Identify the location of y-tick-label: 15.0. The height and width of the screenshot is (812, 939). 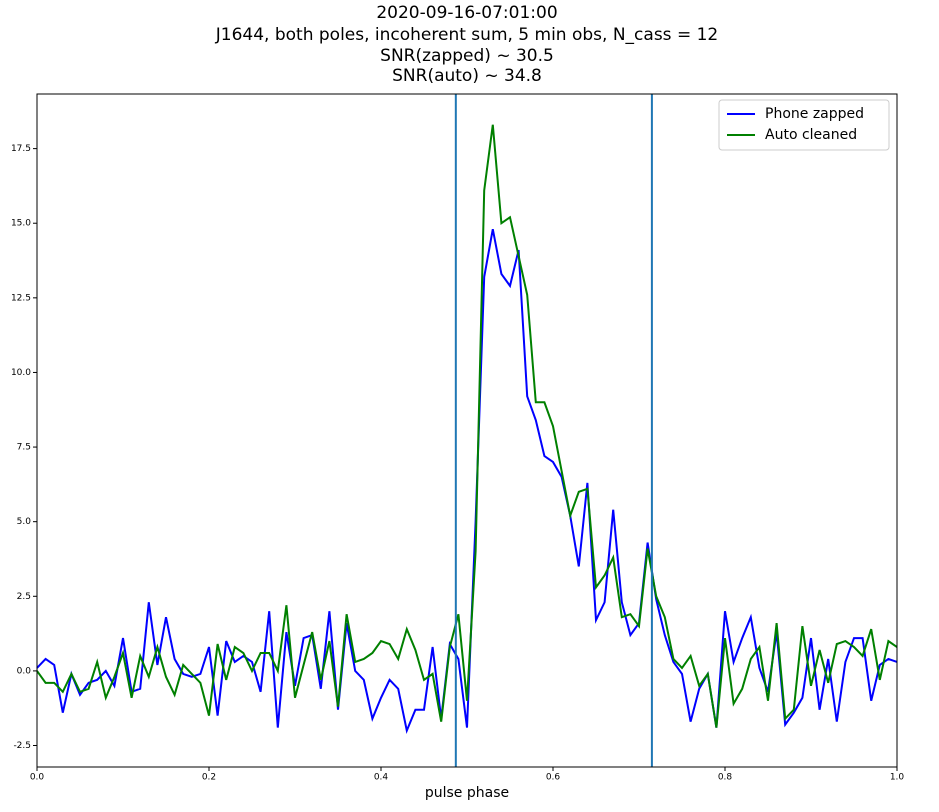
(21, 224).